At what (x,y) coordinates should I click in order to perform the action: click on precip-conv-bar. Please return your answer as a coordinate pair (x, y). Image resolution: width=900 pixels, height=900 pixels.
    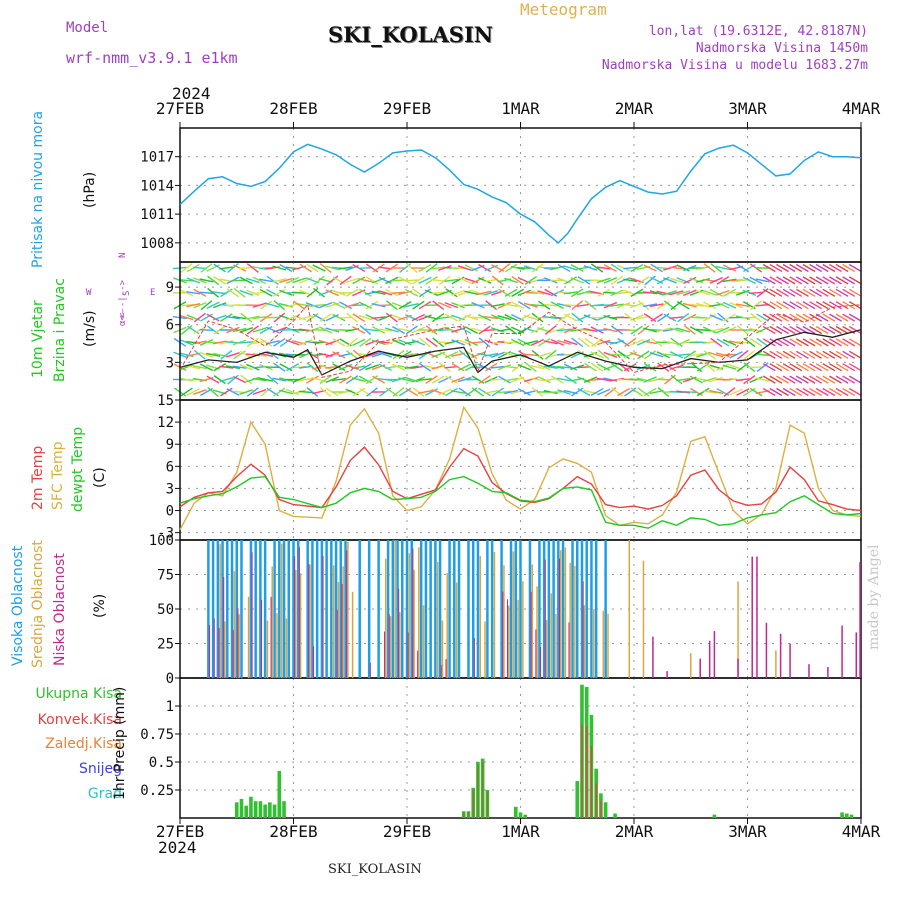
    Looking at the image, I should click on (596, 800).